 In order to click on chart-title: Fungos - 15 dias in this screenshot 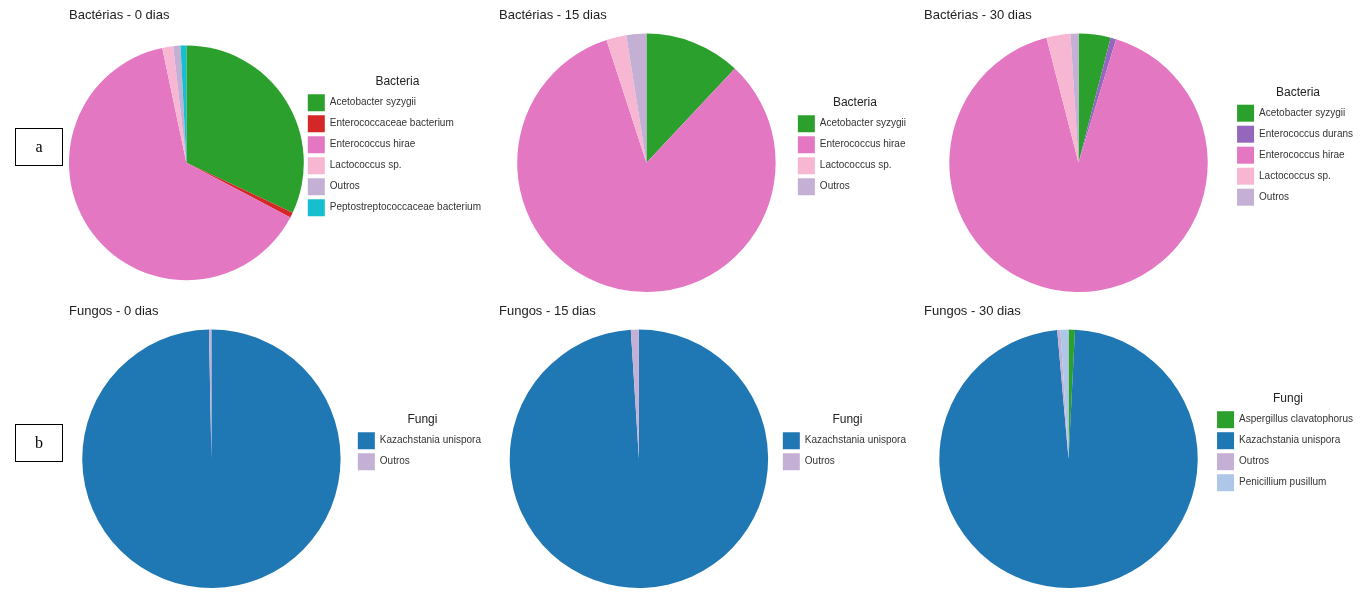, I will do `click(548, 311)`.